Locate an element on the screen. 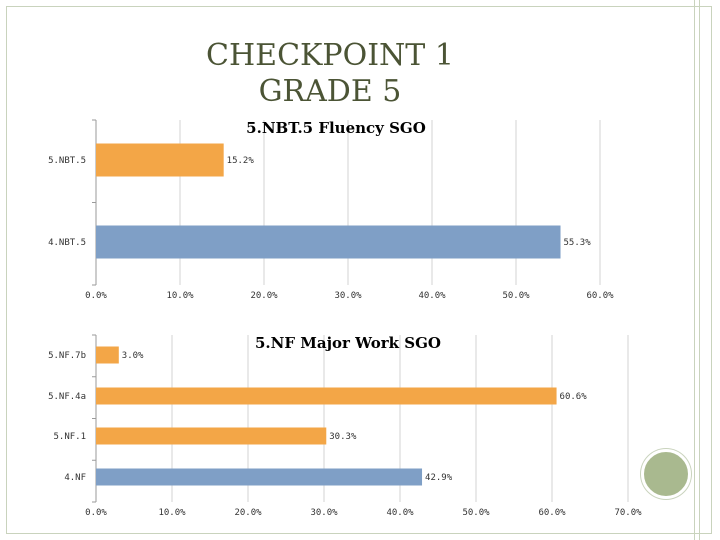 The image size is (720, 540). chart1-title: 5.NBT.5 Fluency SGO is located at coordinates (336, 128).